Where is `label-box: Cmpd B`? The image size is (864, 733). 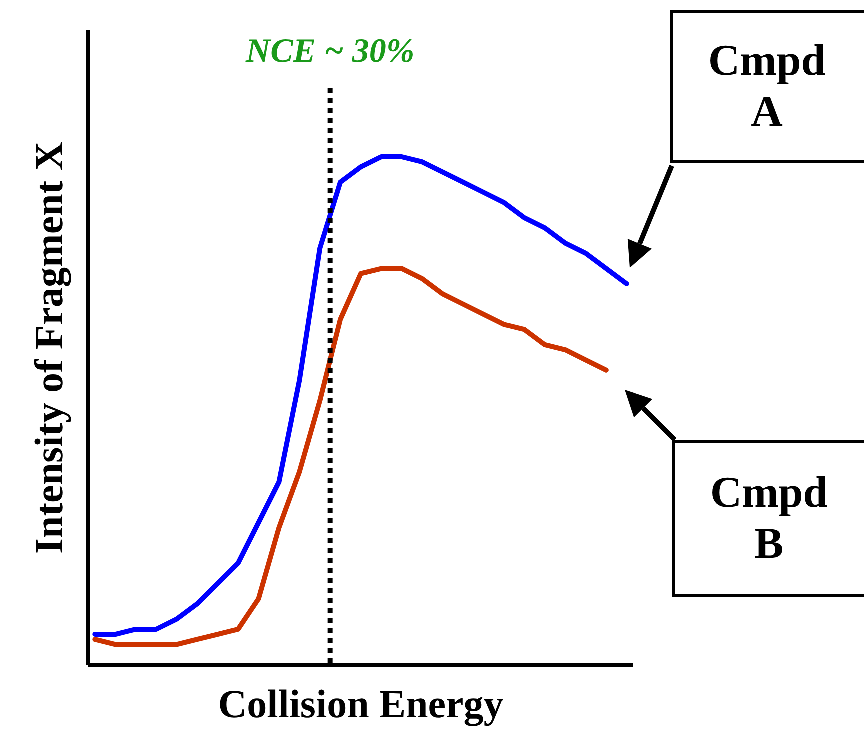 label-box: Cmpd B is located at coordinates (768, 518).